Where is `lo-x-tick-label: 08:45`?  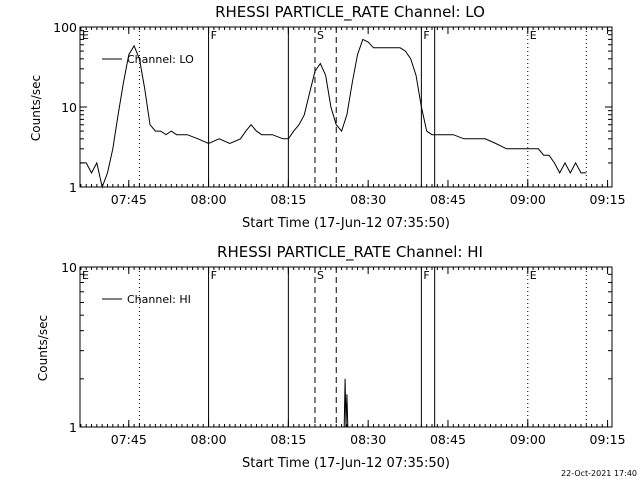
lo-x-tick-label: 08:45 is located at coordinates (448, 199).